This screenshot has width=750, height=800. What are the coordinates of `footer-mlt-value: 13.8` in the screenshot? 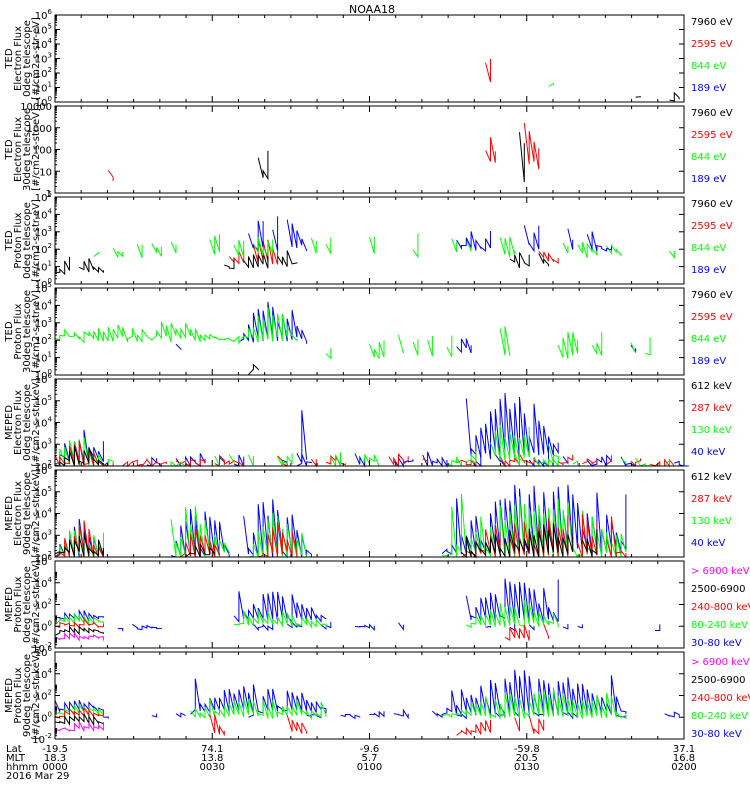 It's located at (212, 758).